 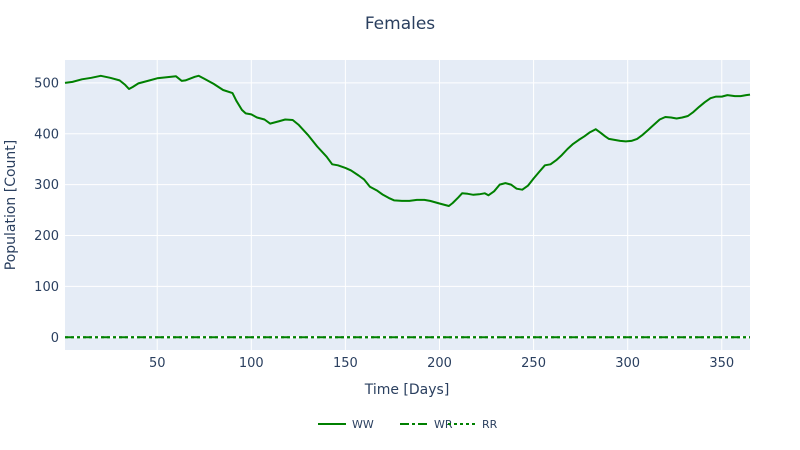 What do you see at coordinates (627, 363) in the screenshot?
I see `x-tick-label: 300` at bounding box center [627, 363].